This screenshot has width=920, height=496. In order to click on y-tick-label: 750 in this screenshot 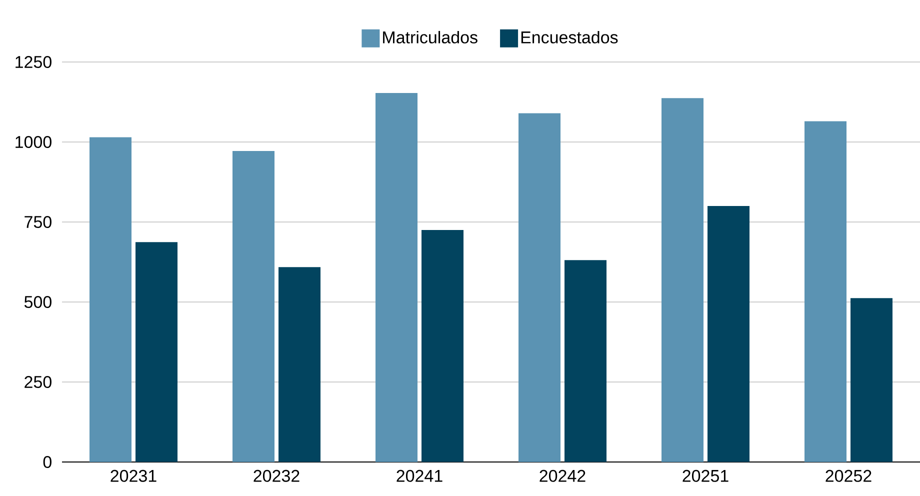, I will do `click(38, 222)`.